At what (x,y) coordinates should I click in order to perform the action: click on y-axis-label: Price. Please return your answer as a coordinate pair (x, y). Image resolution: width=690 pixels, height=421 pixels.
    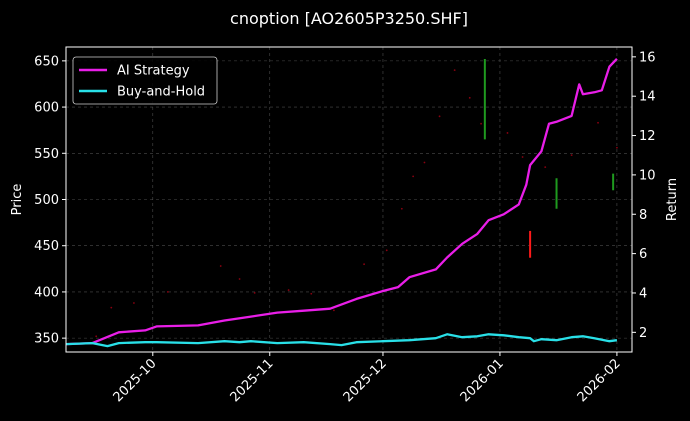
    Looking at the image, I should click on (17, 200).